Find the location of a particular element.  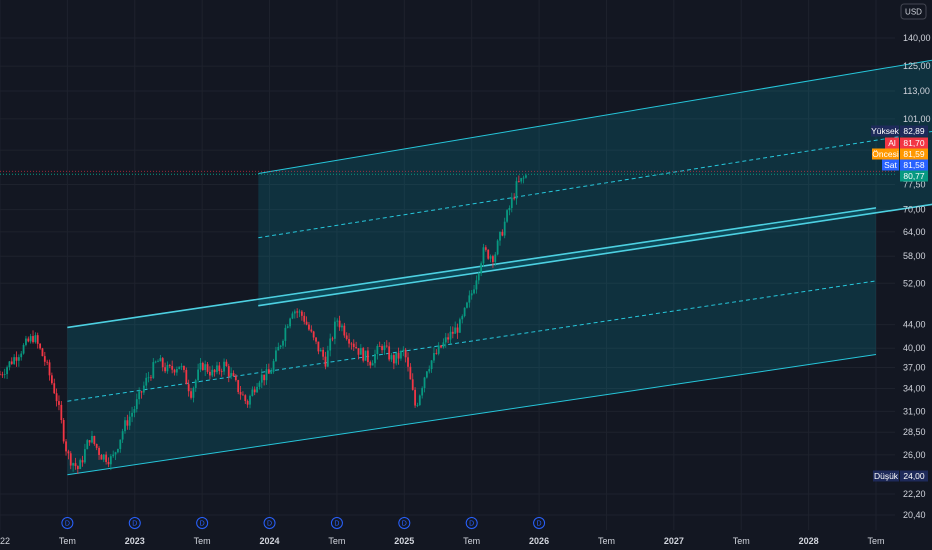

price-tag-label: Sat is located at coordinates (890, 165).